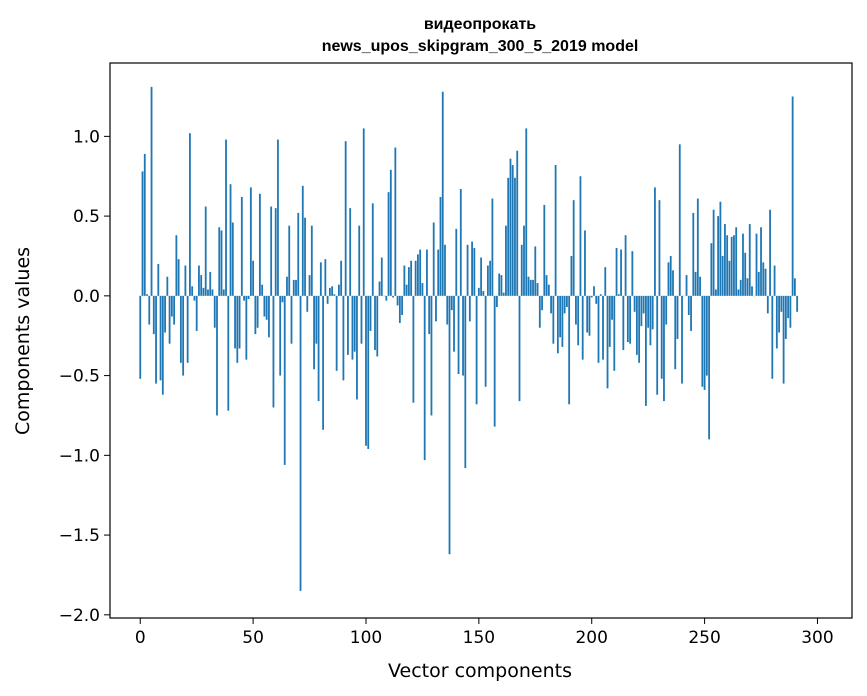  I want to click on y-axis-ticks: −2.0 −1.5 −1.0 −0.5 0.0 0.5 1.0, so click(84, 376).